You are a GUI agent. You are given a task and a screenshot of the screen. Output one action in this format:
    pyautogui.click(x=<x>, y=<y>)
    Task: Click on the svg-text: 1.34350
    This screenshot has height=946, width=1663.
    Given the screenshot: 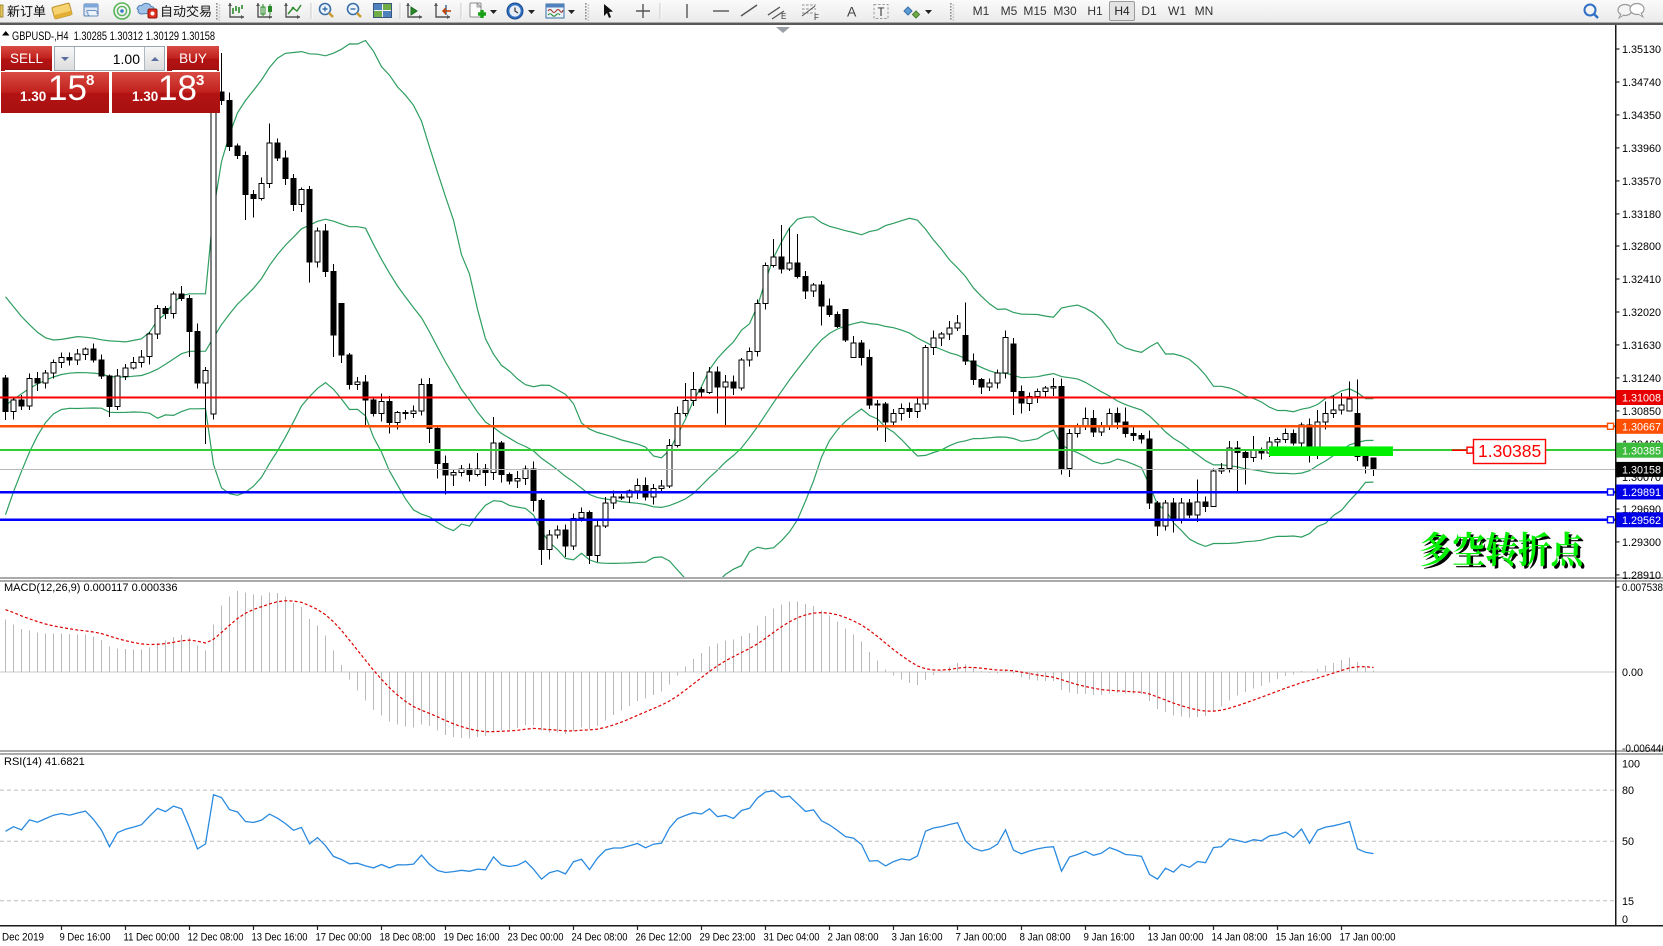 What is the action you would take?
    pyautogui.click(x=1641, y=116)
    